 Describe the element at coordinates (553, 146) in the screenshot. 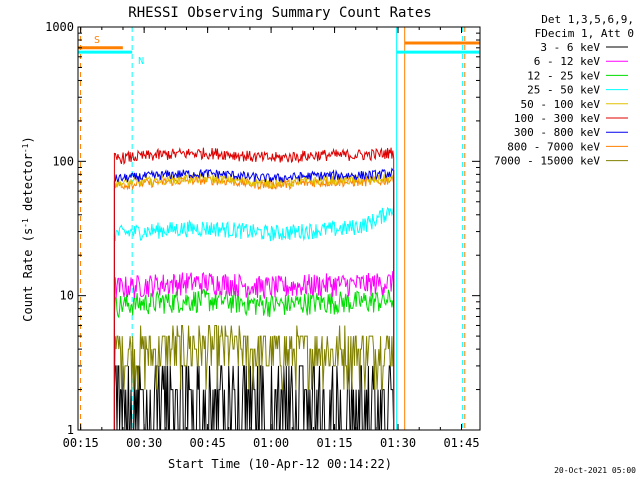

I see `legend-label-7: 800 - 7000 keV` at that location.